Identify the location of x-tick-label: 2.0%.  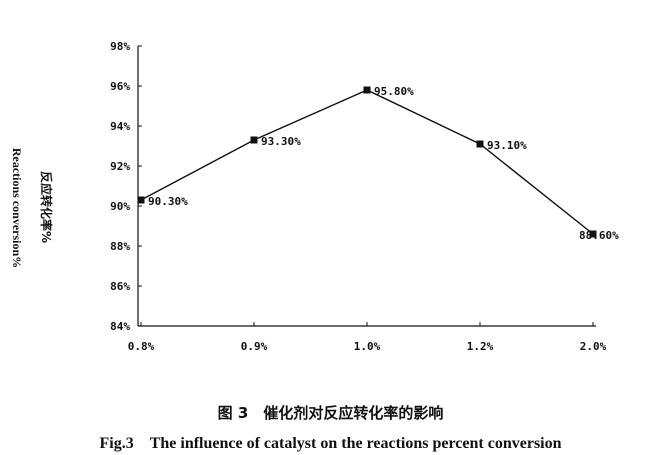
(593, 346).